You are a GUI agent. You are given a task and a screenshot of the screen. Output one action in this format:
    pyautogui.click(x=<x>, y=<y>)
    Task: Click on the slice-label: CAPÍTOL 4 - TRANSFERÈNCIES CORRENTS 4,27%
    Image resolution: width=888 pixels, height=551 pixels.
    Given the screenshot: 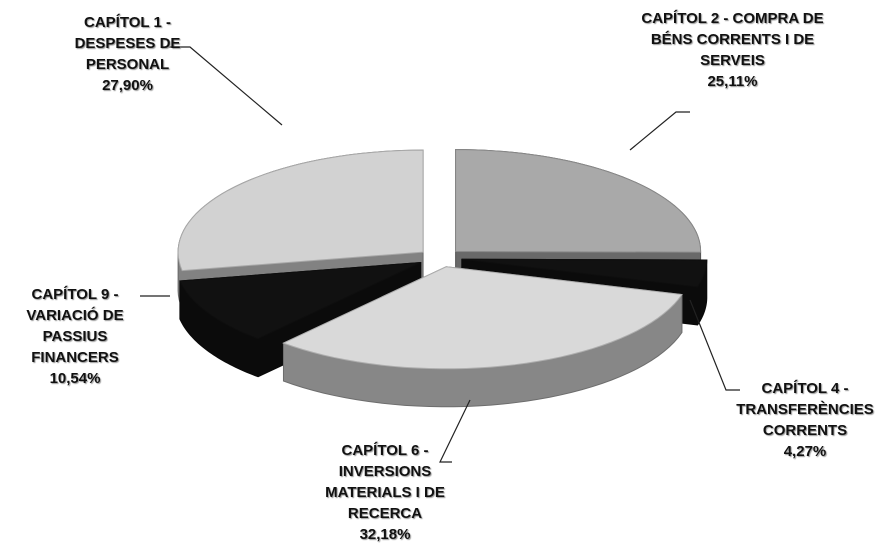 What is the action you would take?
    pyautogui.click(x=805, y=420)
    